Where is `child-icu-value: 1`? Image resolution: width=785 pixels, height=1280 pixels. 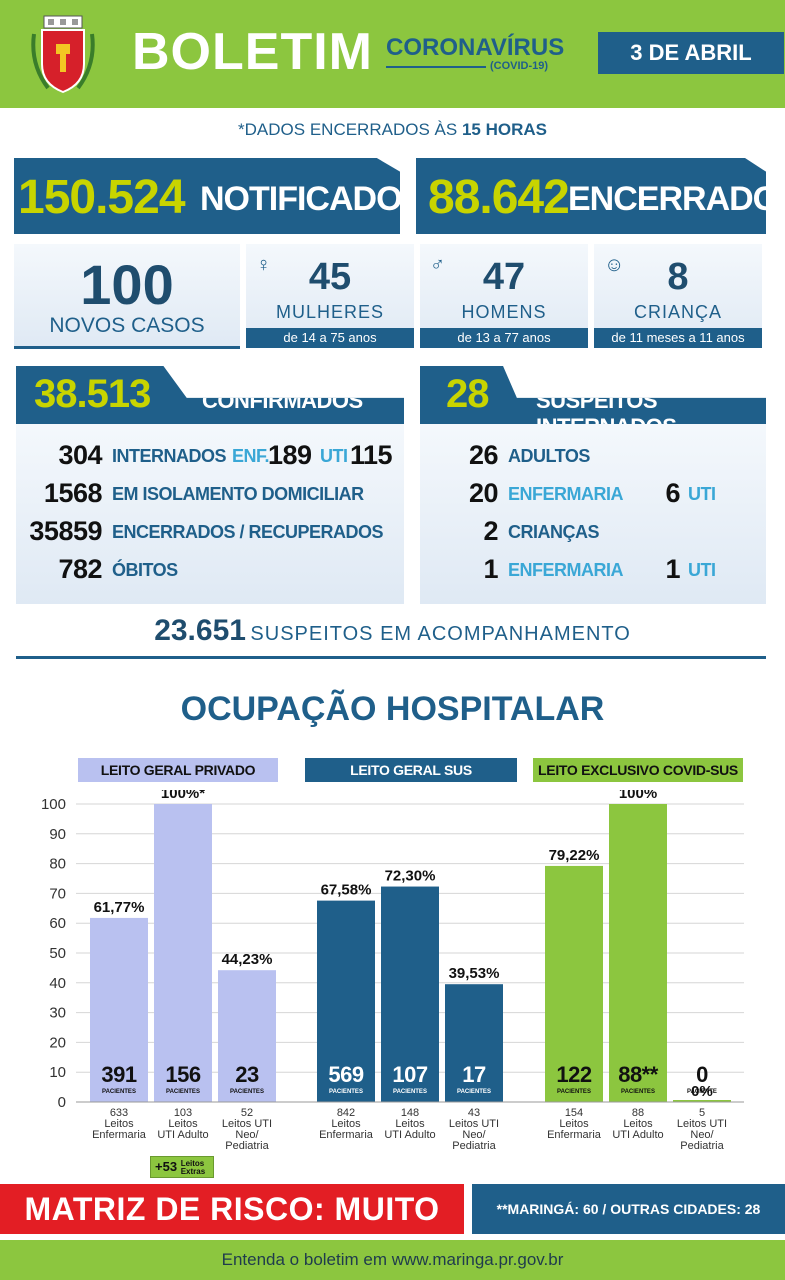
child-icu-value: 1 is located at coordinates (672, 569).